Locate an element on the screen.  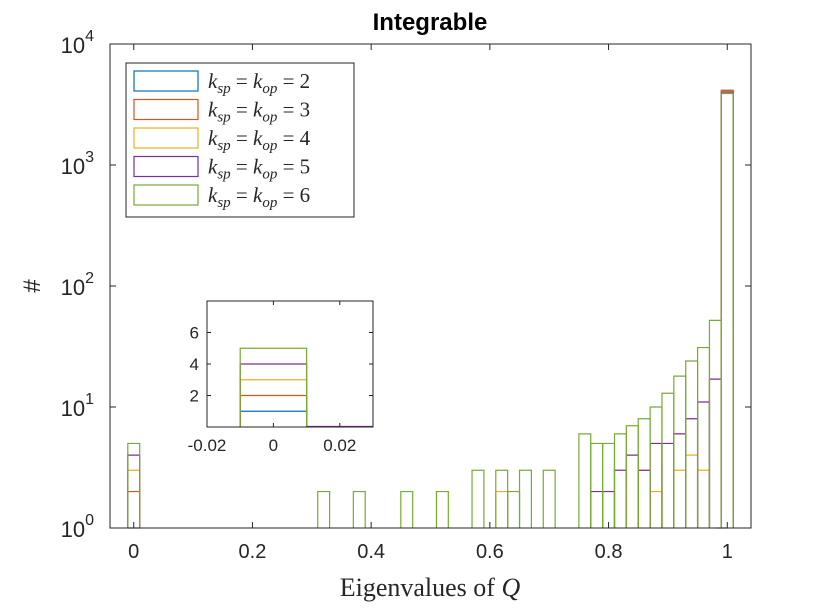
x-tick-label: 0.8 is located at coordinates (609, 552).